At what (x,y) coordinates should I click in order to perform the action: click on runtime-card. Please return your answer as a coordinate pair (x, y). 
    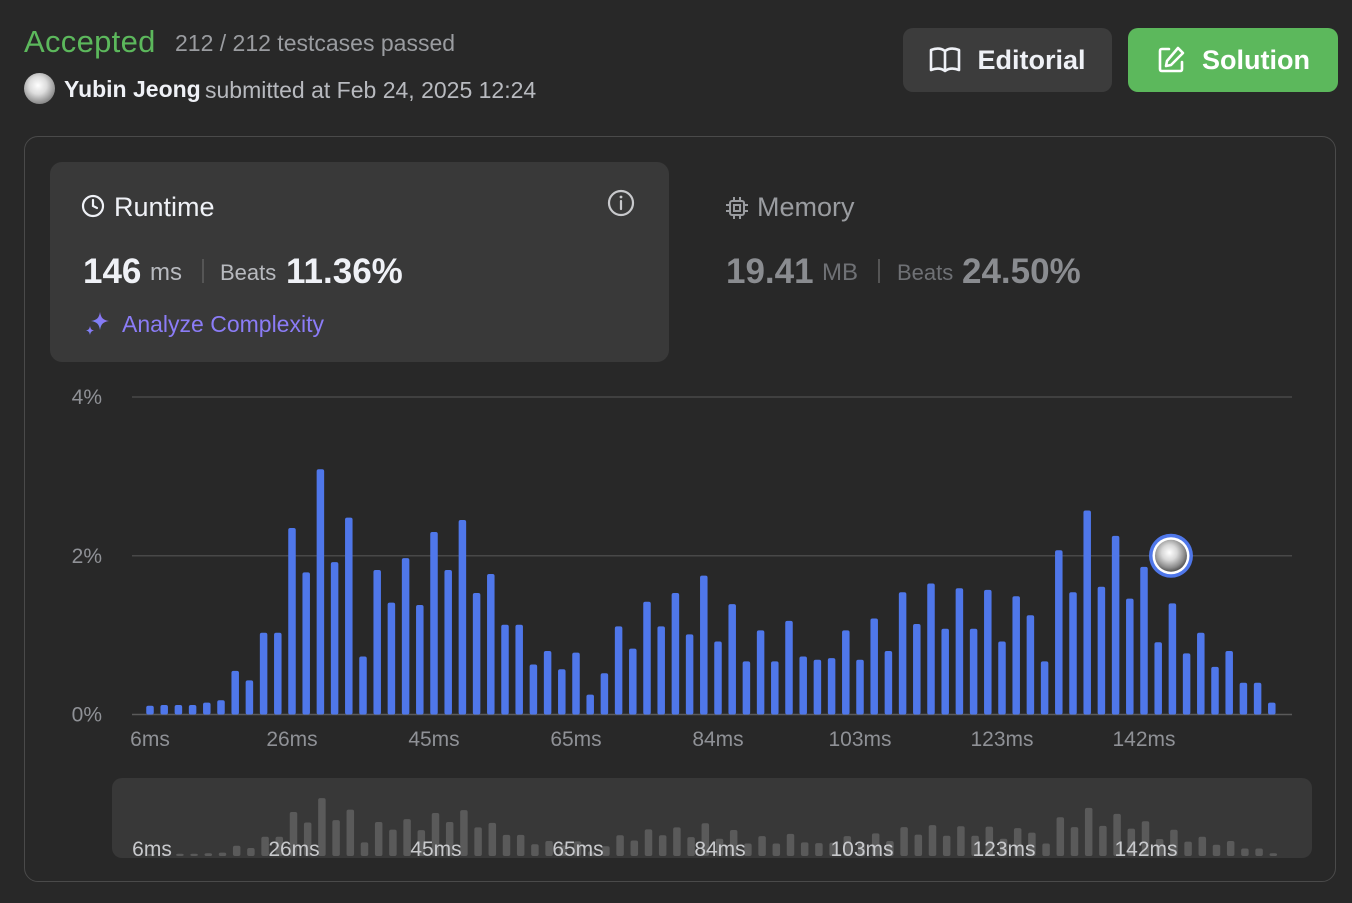
    Looking at the image, I should click on (359, 262).